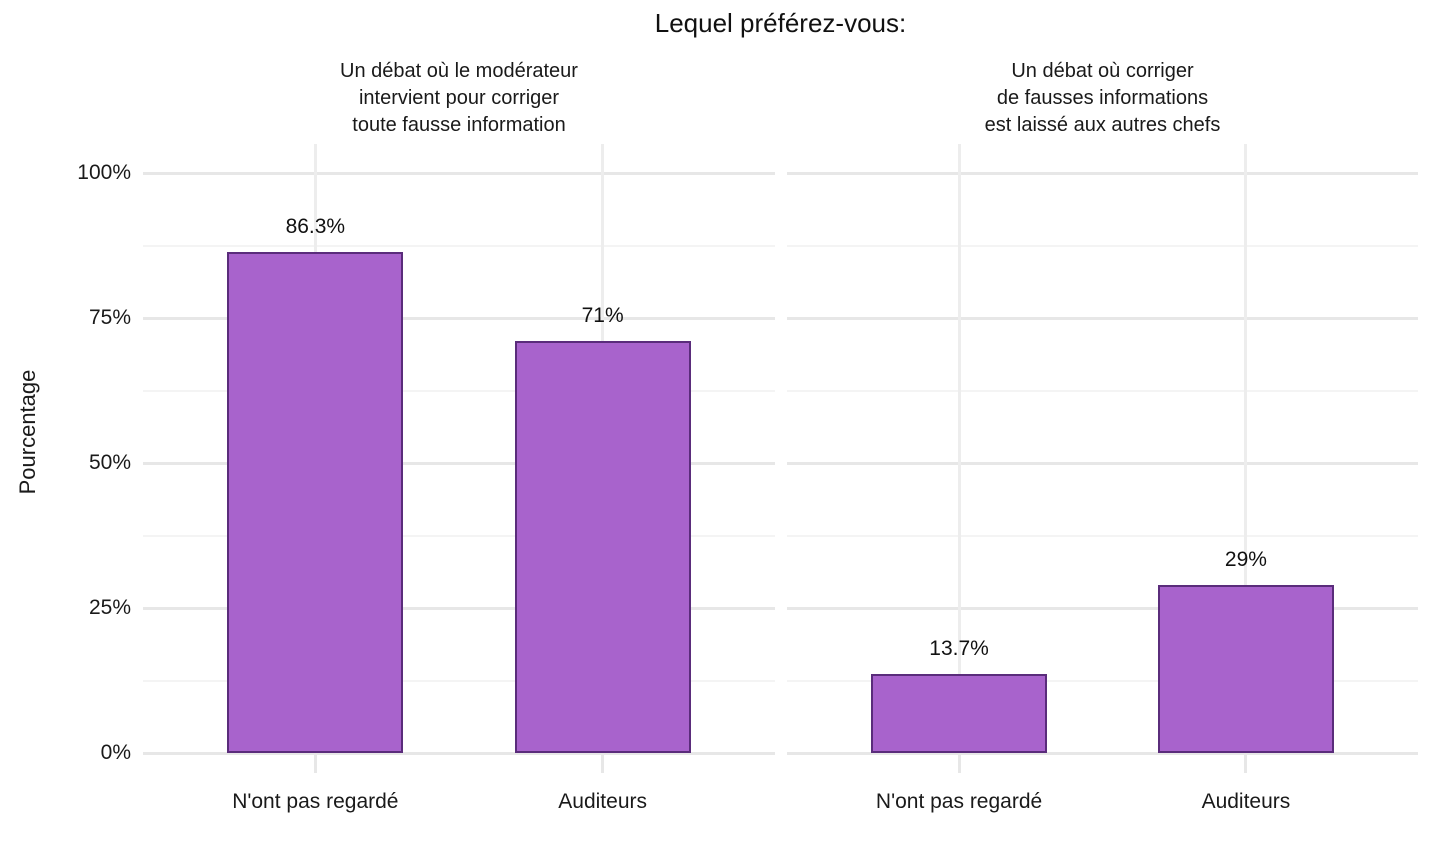 The width and height of the screenshot is (1429, 857). What do you see at coordinates (602, 316) in the screenshot?
I see `bar-value-label: 71%` at bounding box center [602, 316].